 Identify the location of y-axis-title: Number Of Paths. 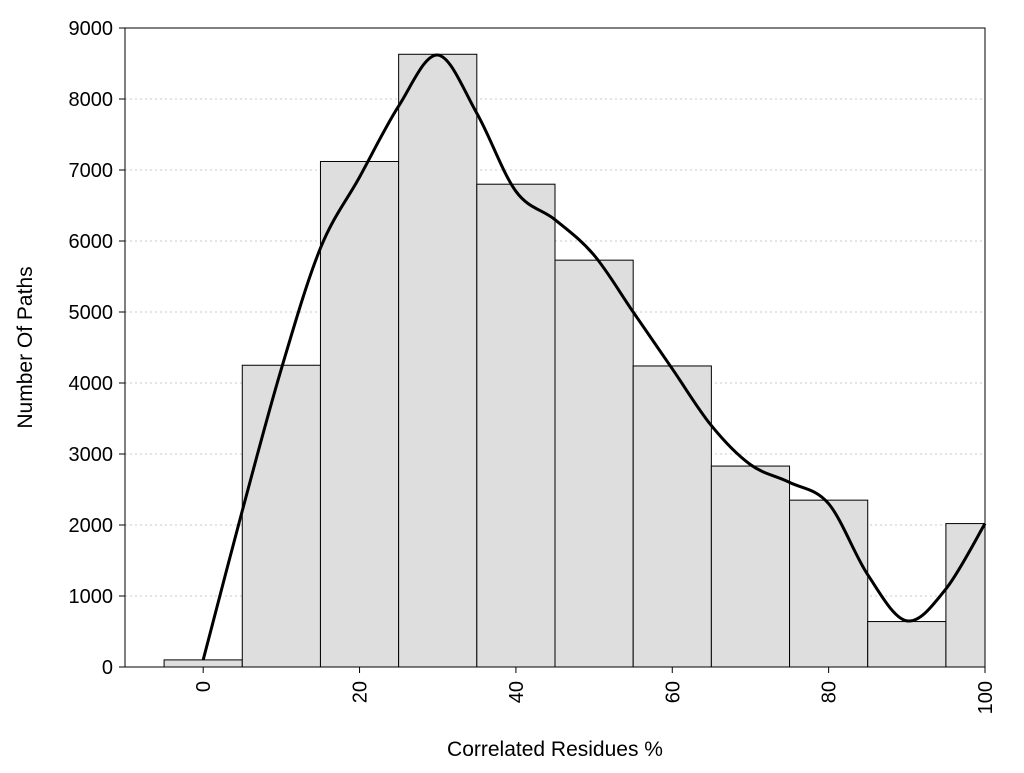
(25, 347).